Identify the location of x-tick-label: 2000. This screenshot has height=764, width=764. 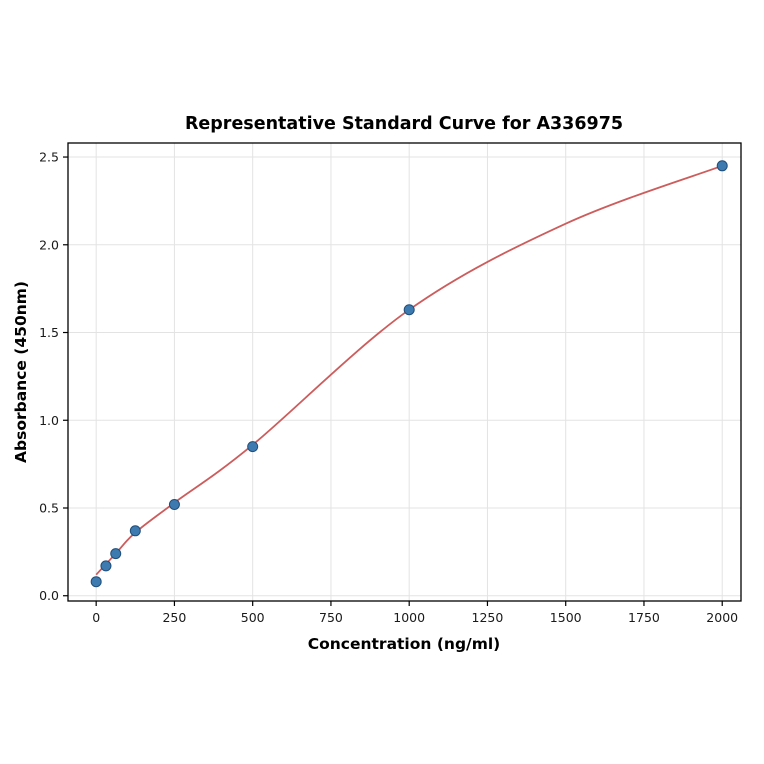
(722, 617).